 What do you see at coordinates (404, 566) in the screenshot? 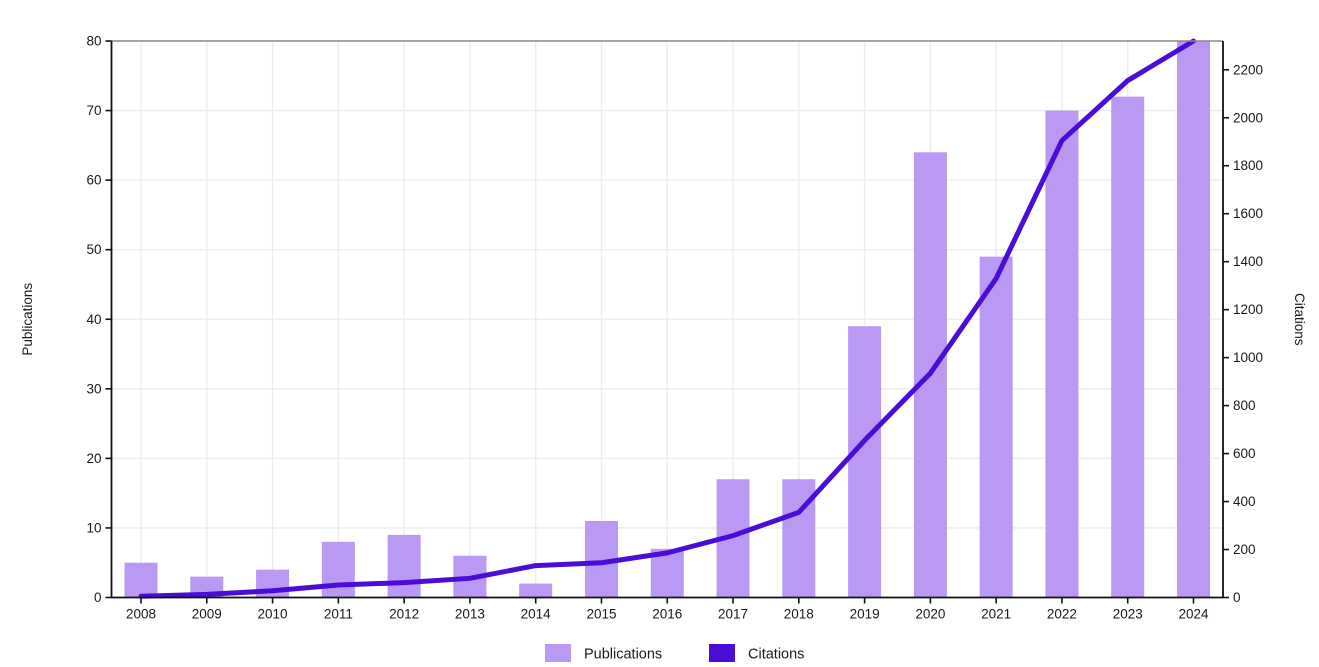
I see `bar-2012` at bounding box center [404, 566].